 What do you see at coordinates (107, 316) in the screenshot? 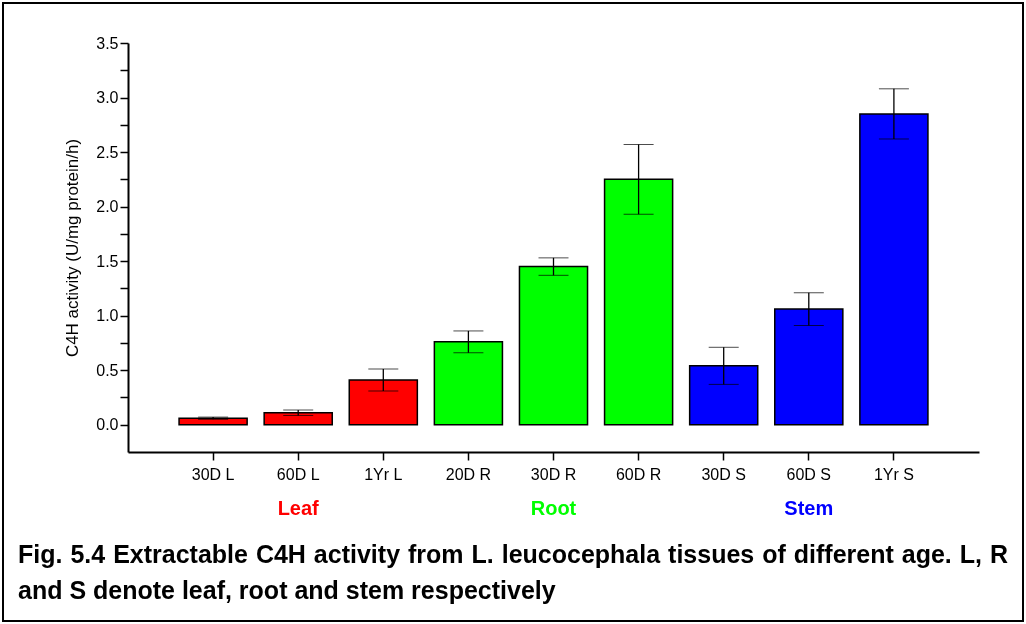
I see `y-tick-label: 1.0` at bounding box center [107, 316].